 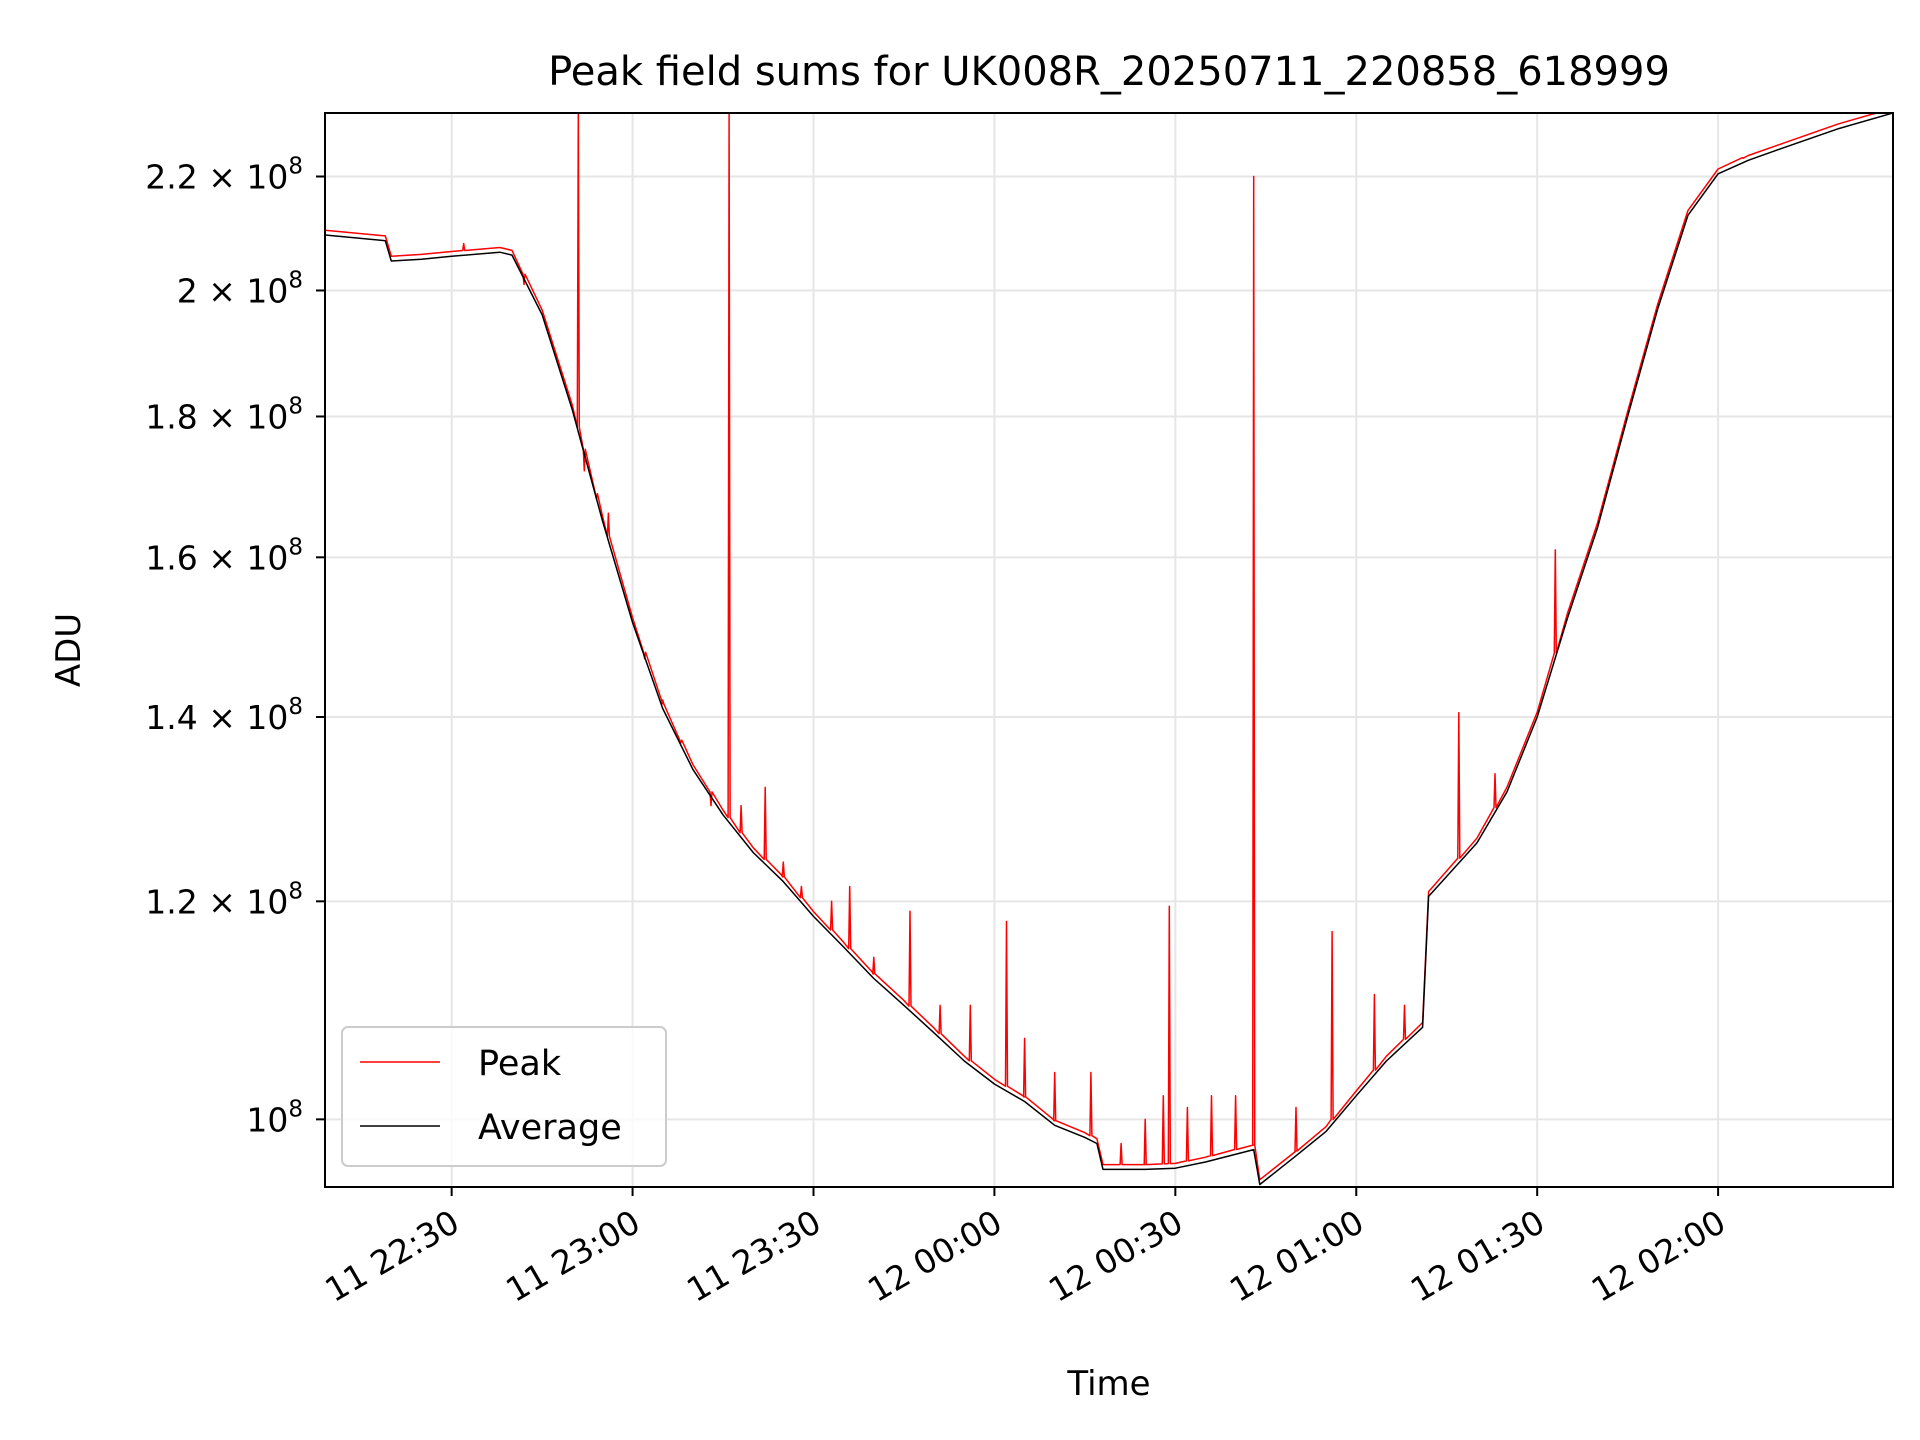 What do you see at coordinates (224, 715) in the screenshot?
I see `y-tick-label: 1.4 × 108` at bounding box center [224, 715].